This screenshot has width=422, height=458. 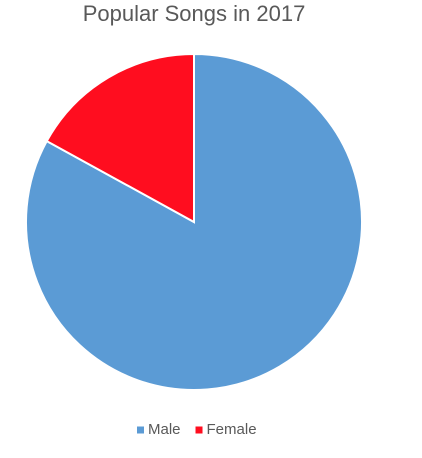 What do you see at coordinates (164, 429) in the screenshot?
I see `legend-label: Male` at bounding box center [164, 429].